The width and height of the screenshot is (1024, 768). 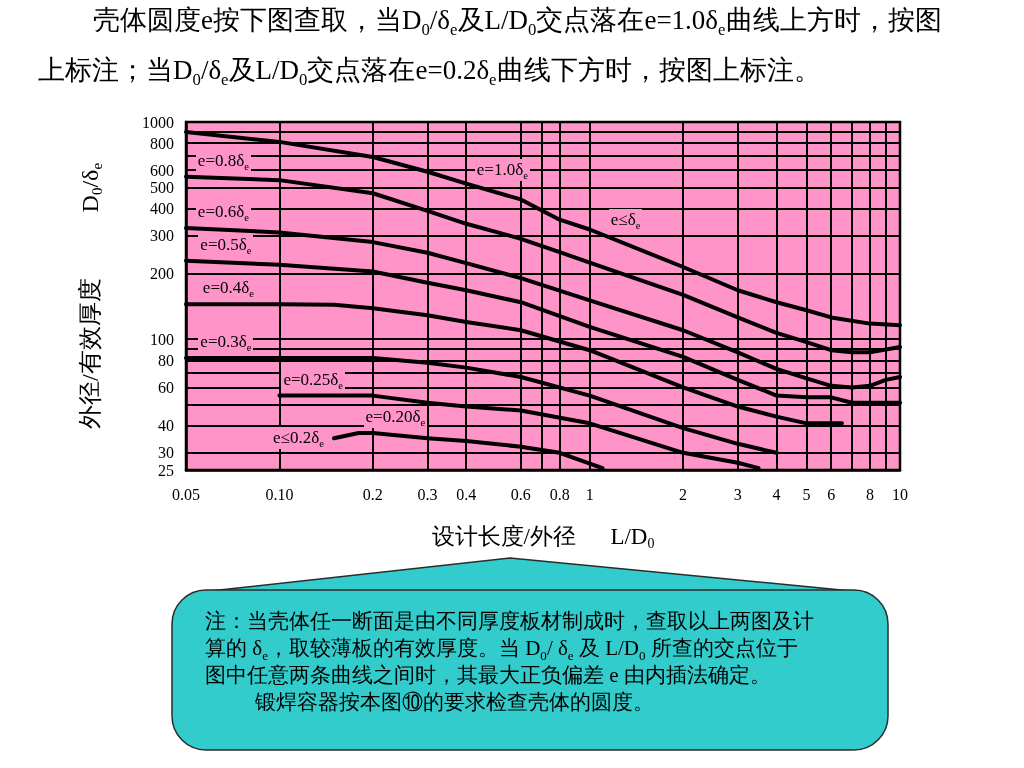 What do you see at coordinates (158, 122) in the screenshot?
I see `y-tick-label: 1000` at bounding box center [158, 122].